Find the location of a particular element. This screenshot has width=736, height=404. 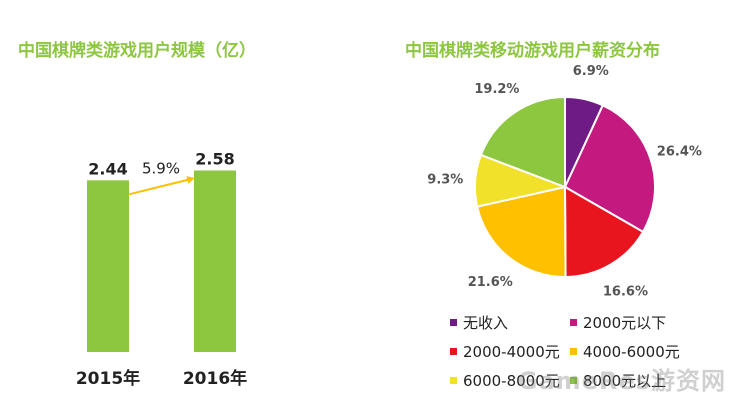

bar-category-label: 2015年 is located at coordinates (108, 378).